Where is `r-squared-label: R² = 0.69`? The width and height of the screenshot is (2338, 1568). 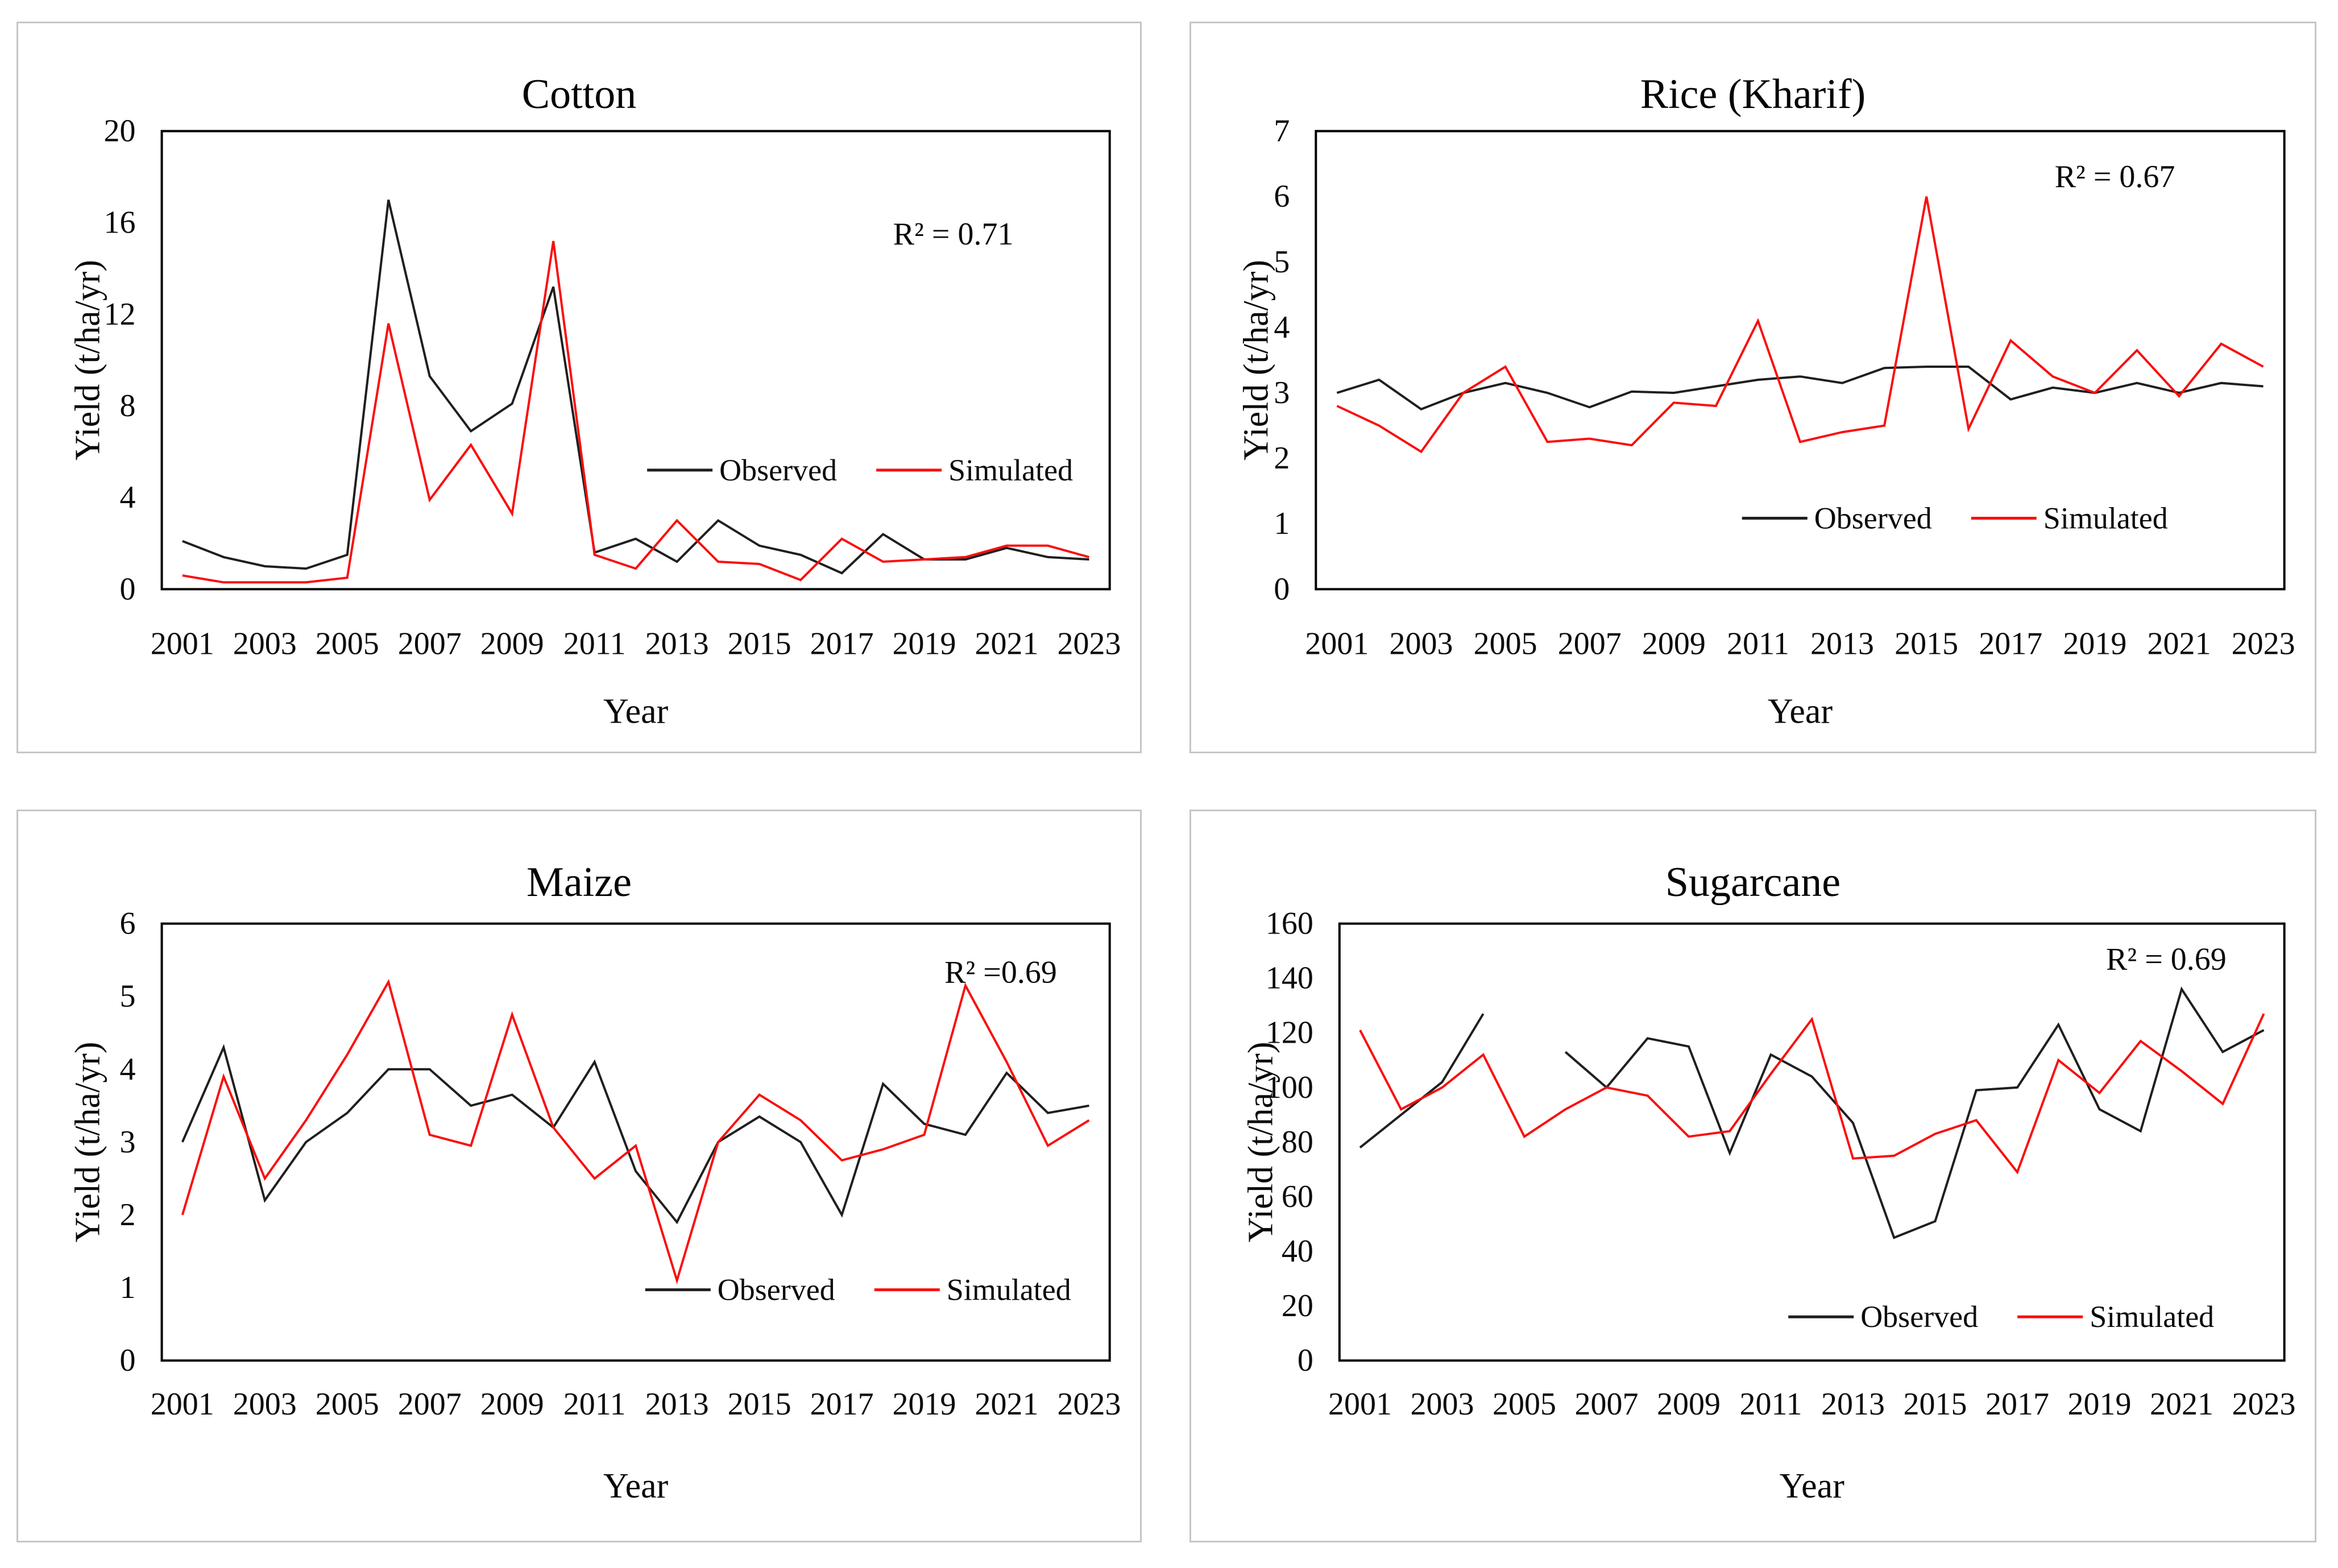
r-squared-label: R² = 0.69 is located at coordinates (2166, 959).